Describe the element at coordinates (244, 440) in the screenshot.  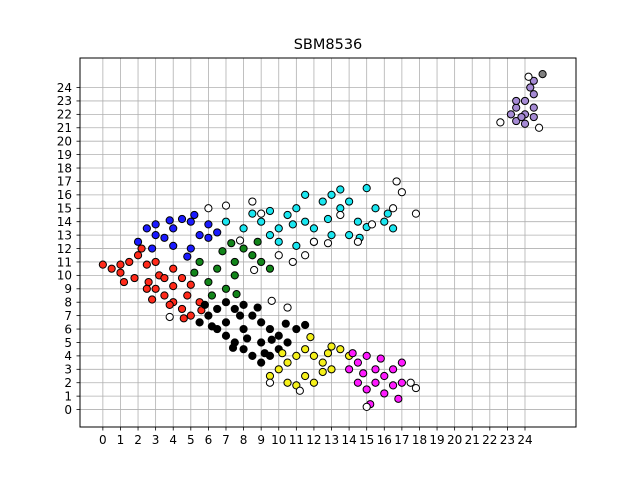
I see `x-tick-label: 8` at that location.